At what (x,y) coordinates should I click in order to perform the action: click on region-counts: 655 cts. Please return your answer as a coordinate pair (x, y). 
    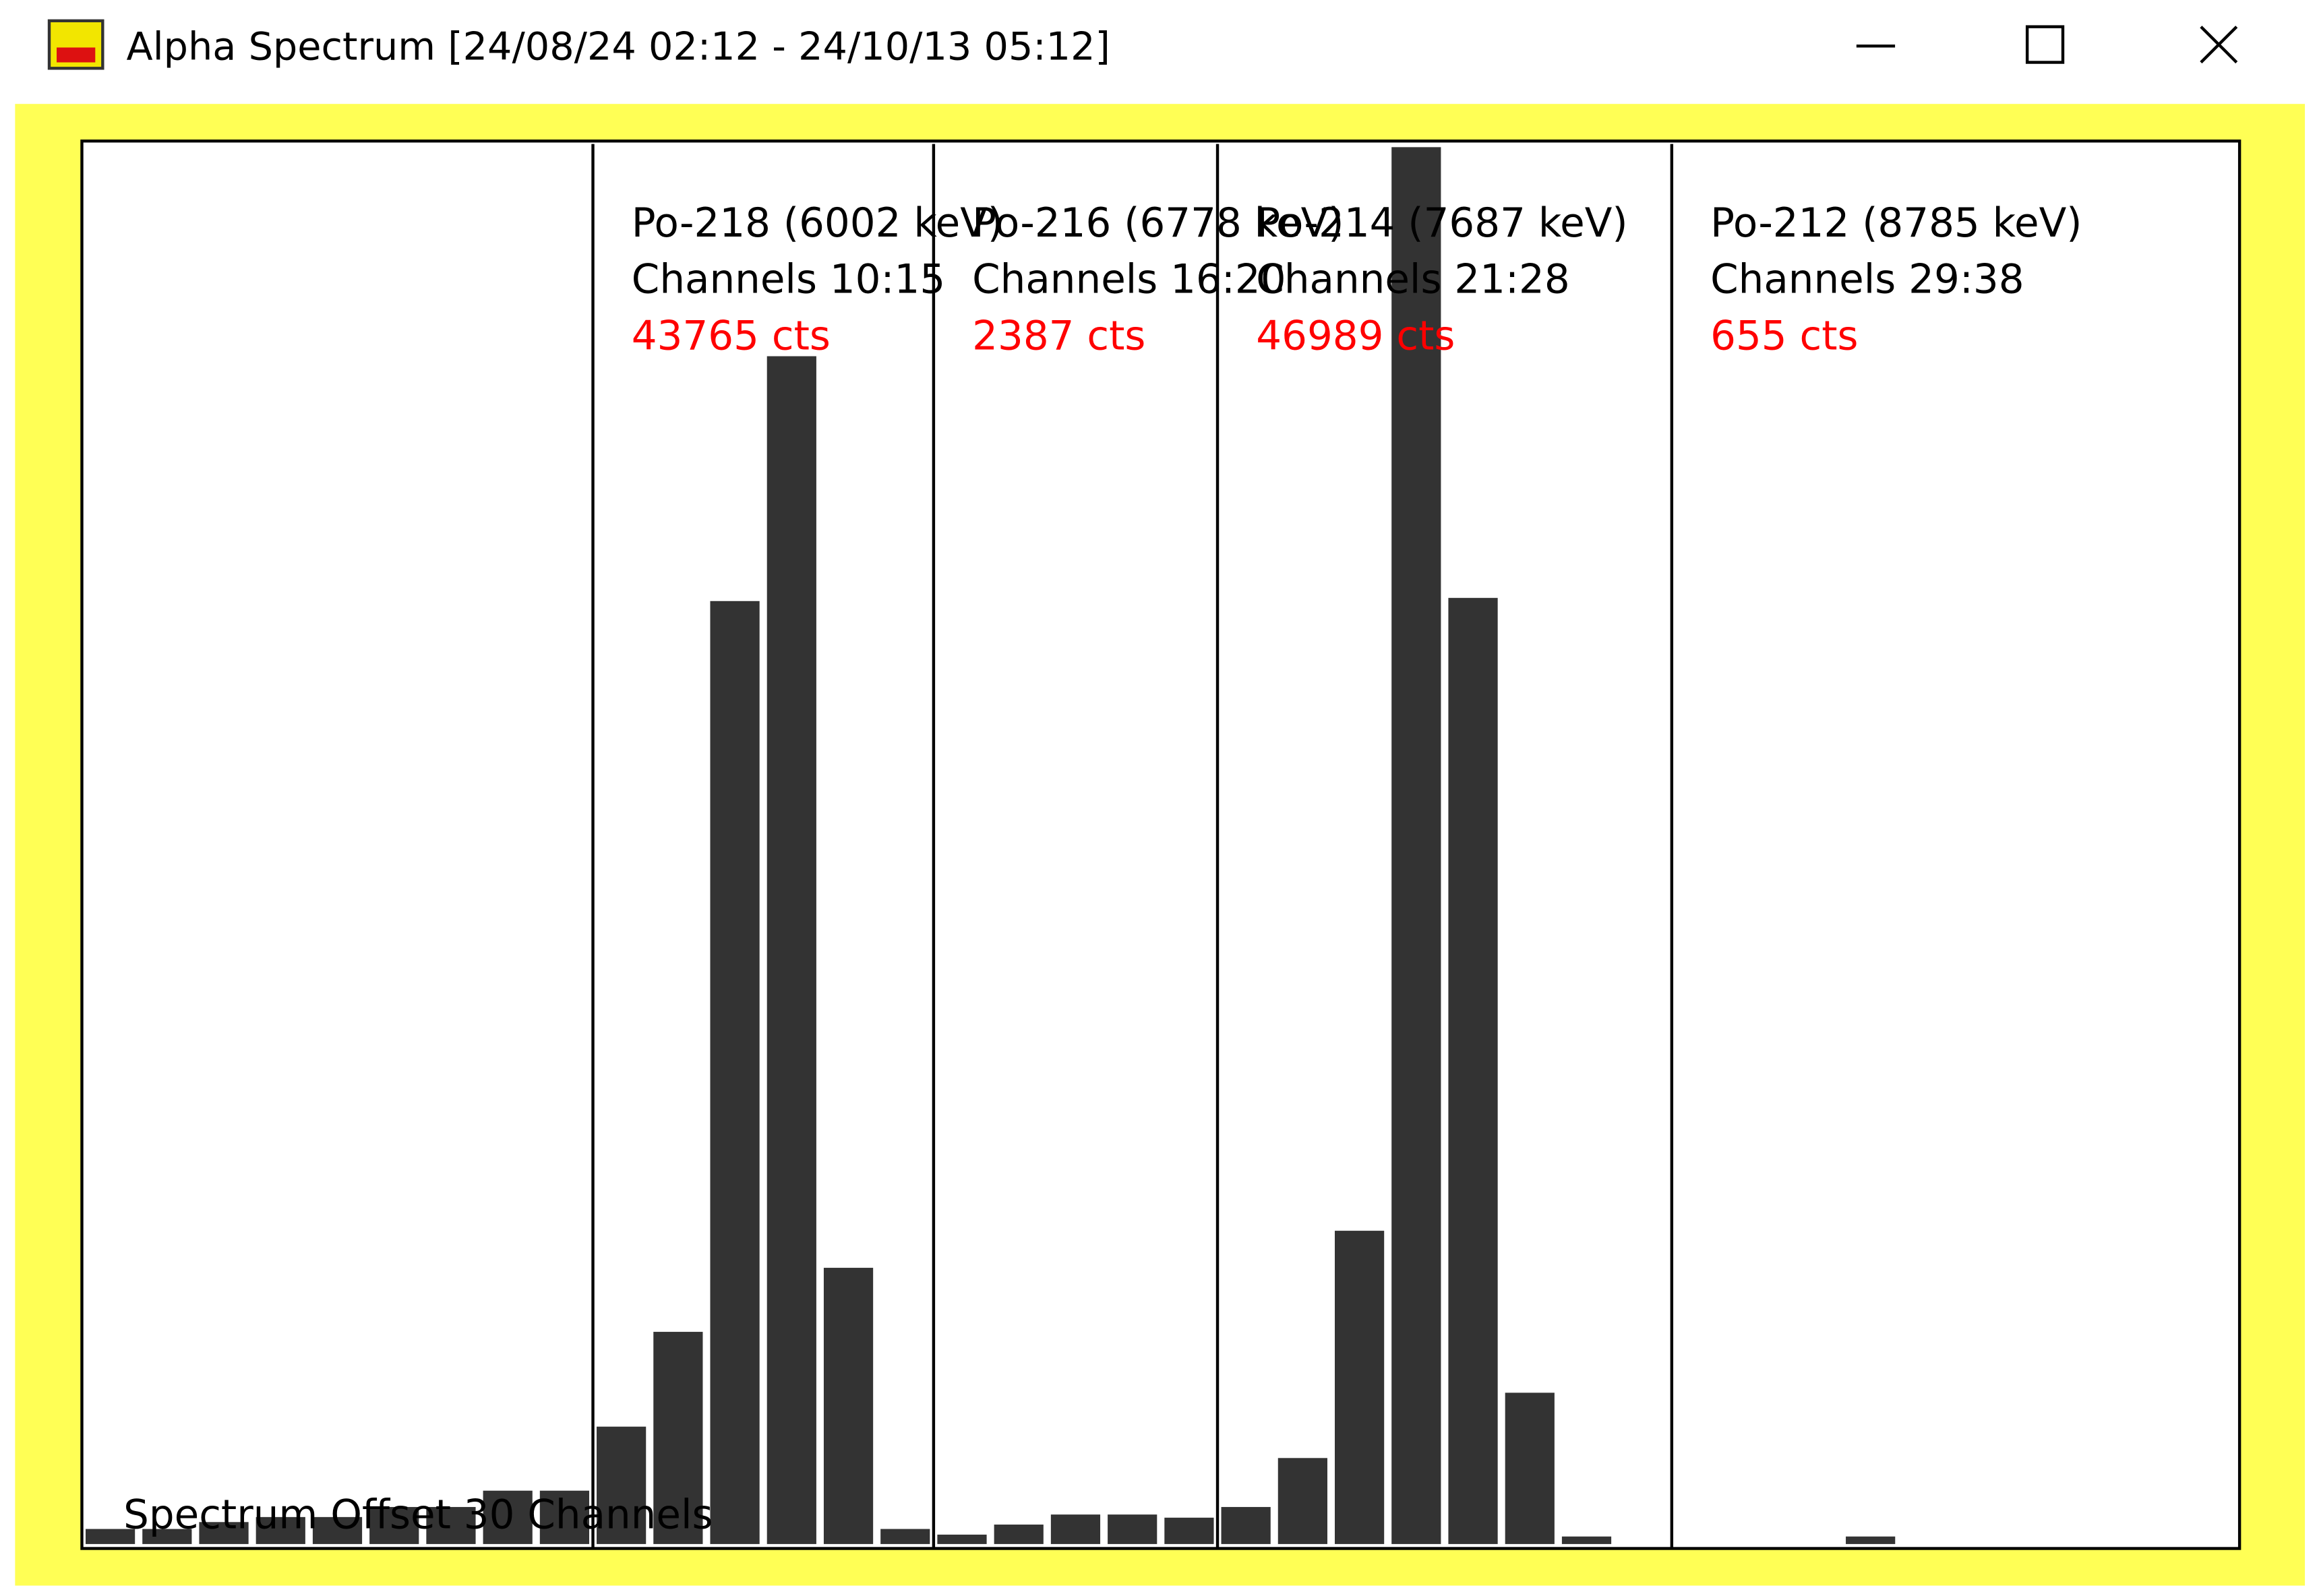
    Looking at the image, I should click on (1784, 336).